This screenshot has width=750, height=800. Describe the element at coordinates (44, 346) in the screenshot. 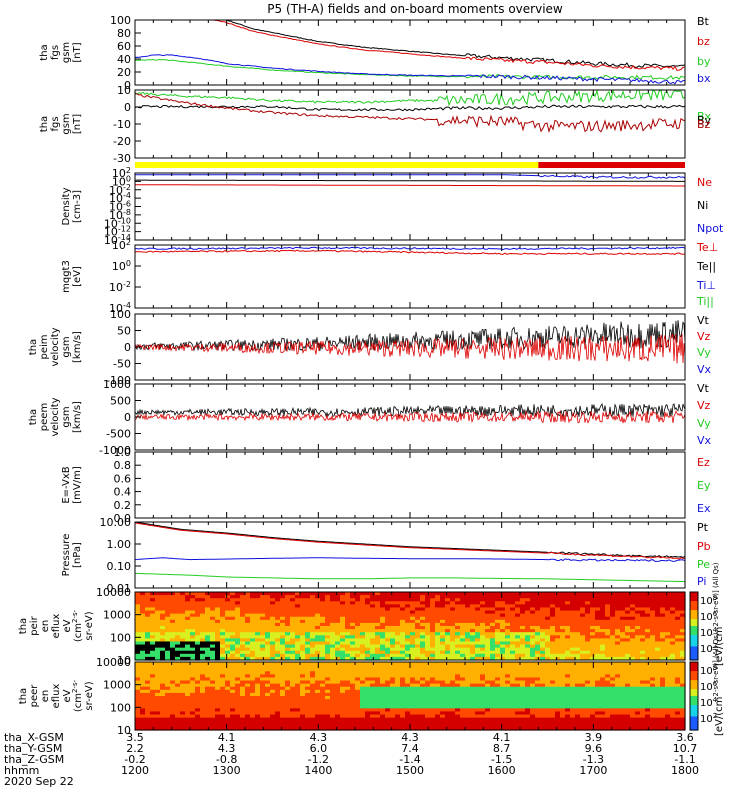

I see `y-axis-label: peim` at that location.